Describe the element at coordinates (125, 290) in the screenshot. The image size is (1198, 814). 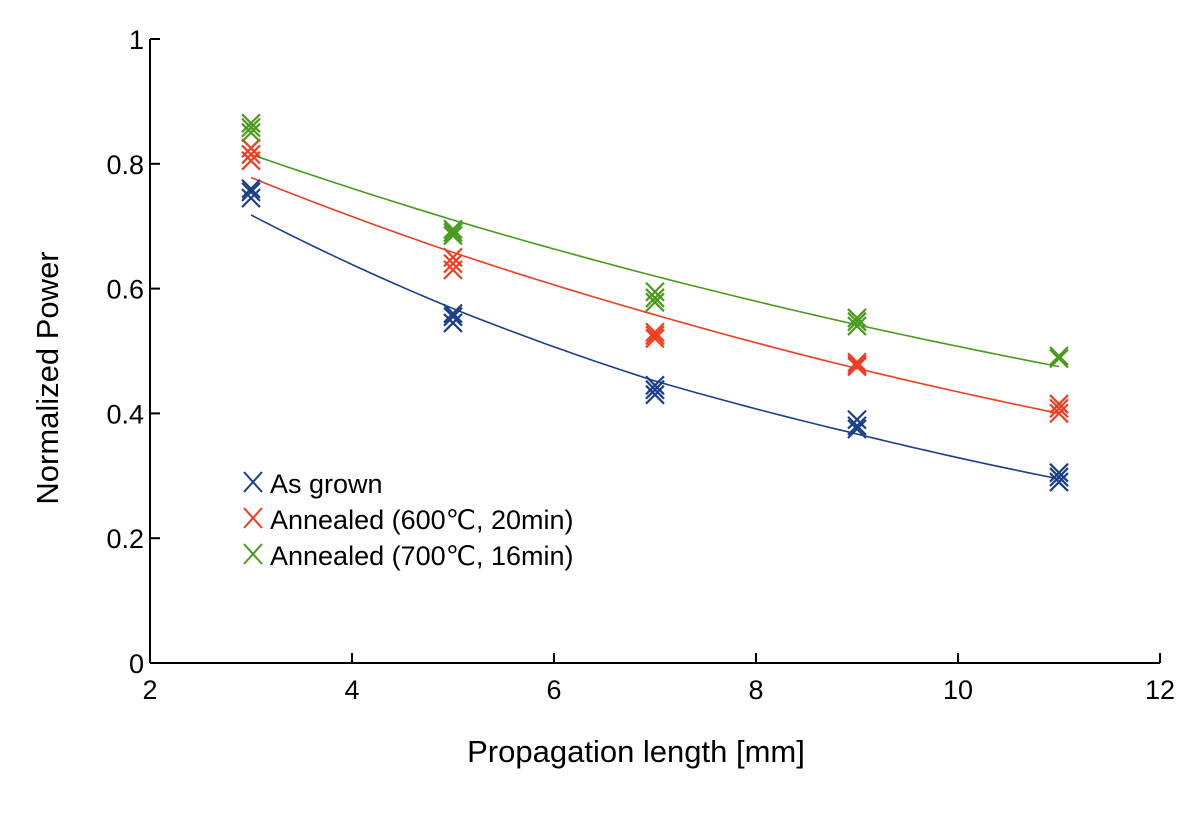
I see `y-tick-label: 0.6` at that location.